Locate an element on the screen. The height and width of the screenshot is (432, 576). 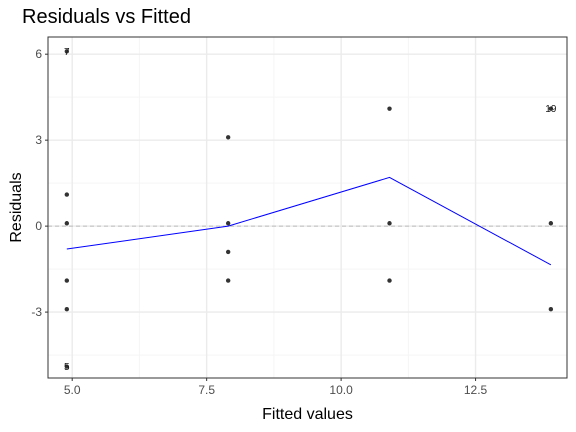
x-tick-label: 5.0 is located at coordinates (72, 390).